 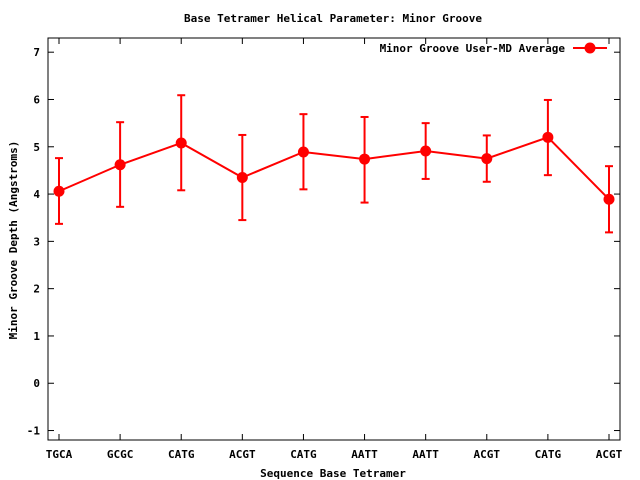 What do you see at coordinates (120, 454) in the screenshot?
I see `x-tick-label: GCGC` at bounding box center [120, 454].